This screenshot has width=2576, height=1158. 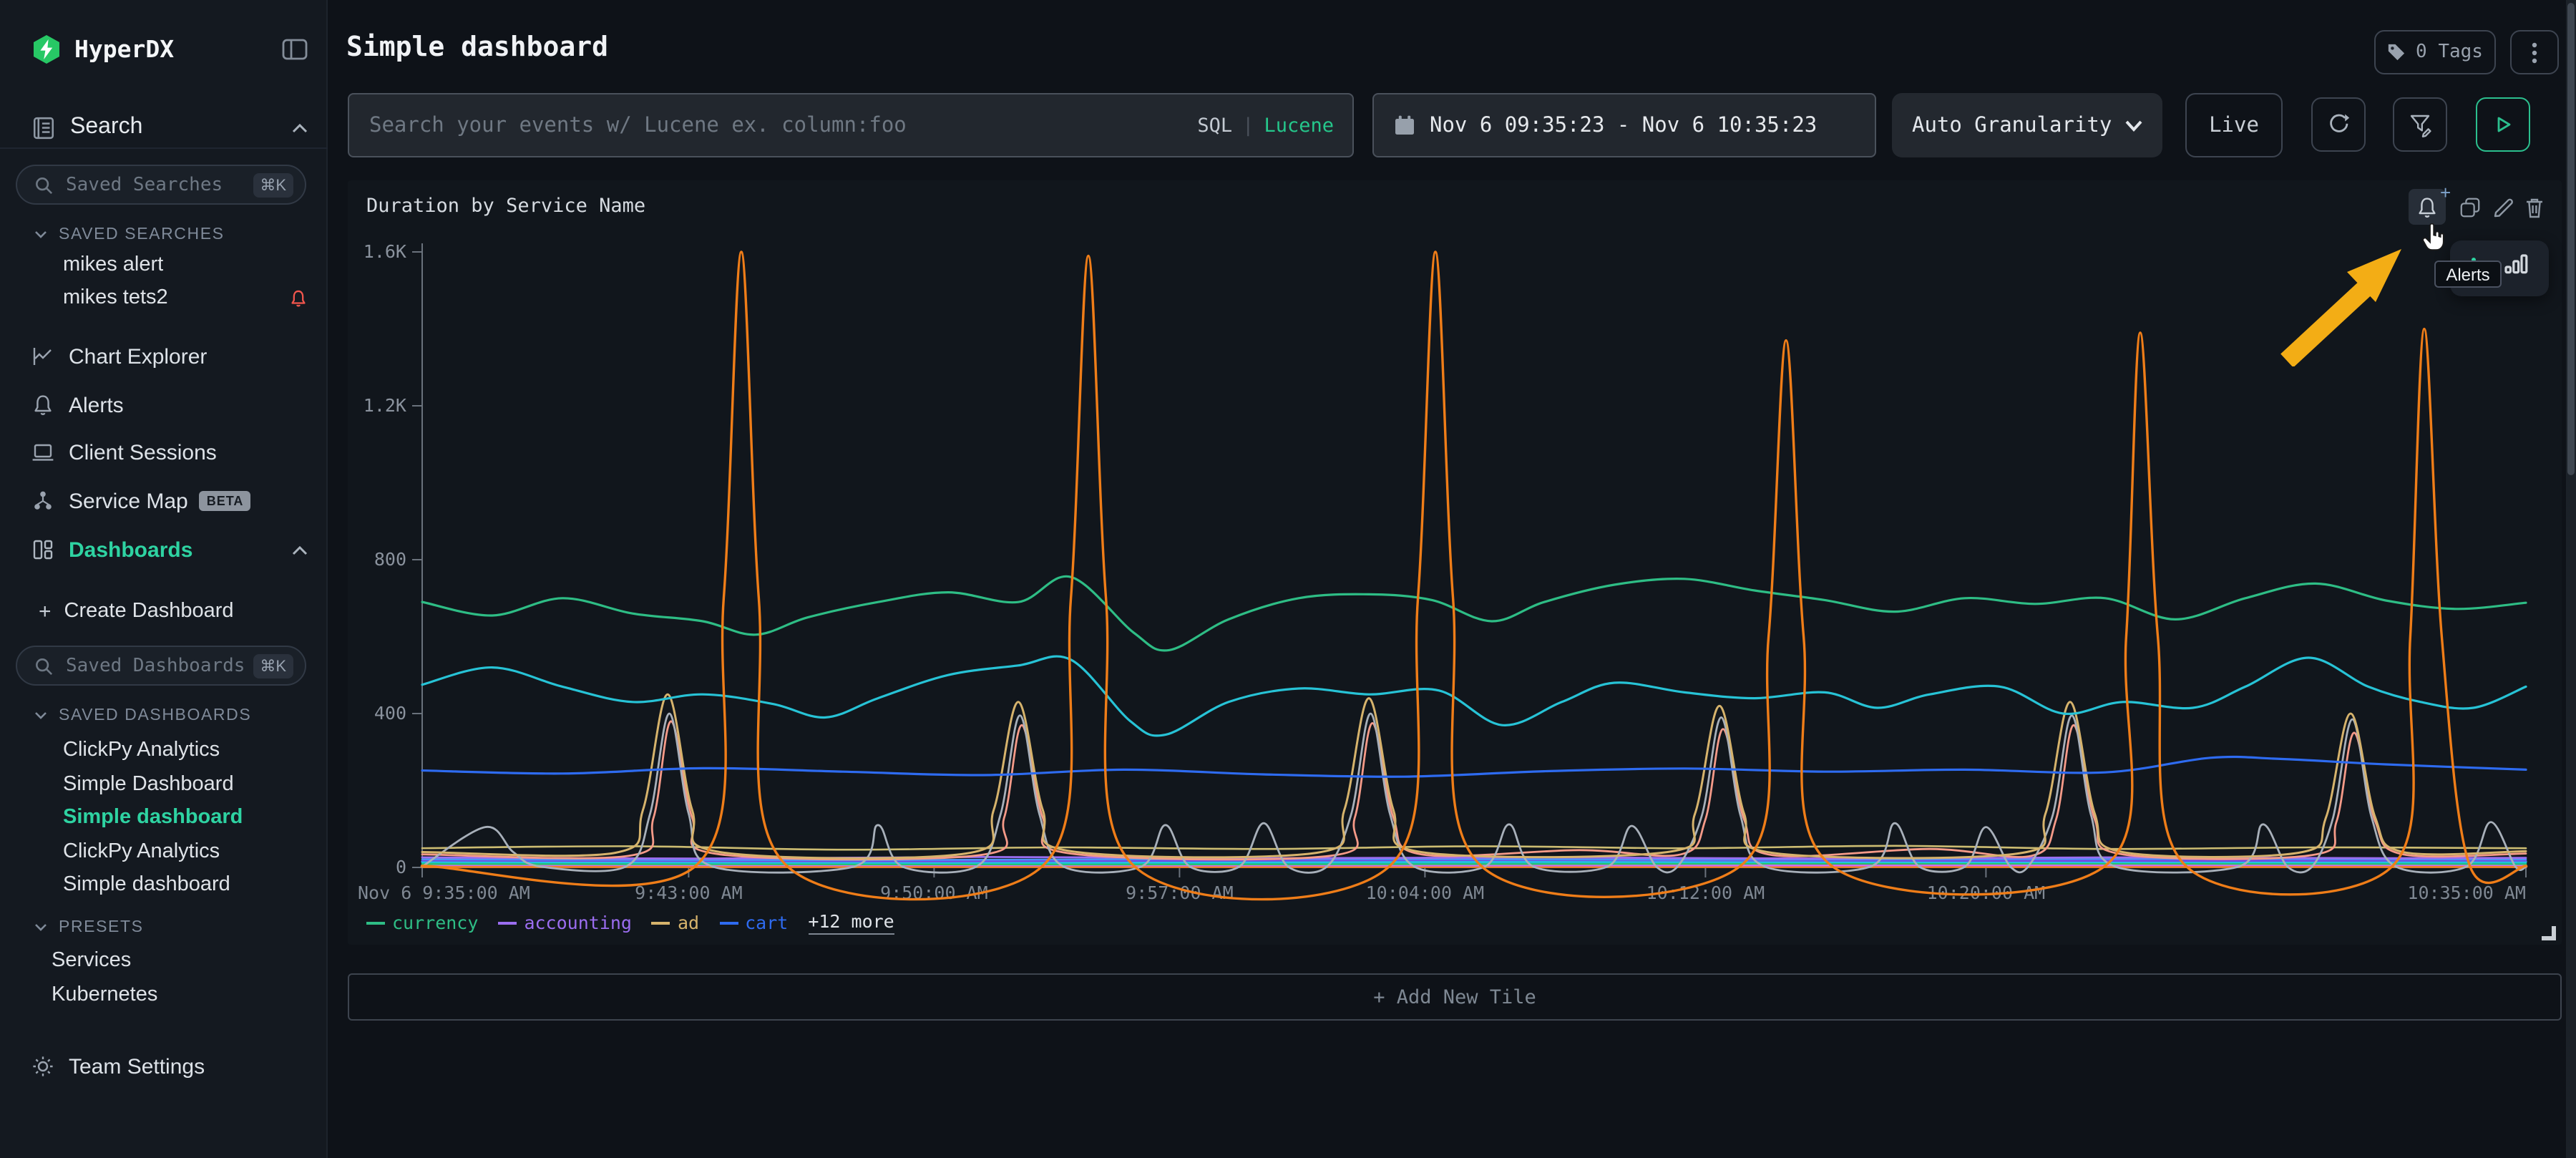 What do you see at coordinates (2445, 193) in the screenshot?
I see `plus-icon: +` at bounding box center [2445, 193].